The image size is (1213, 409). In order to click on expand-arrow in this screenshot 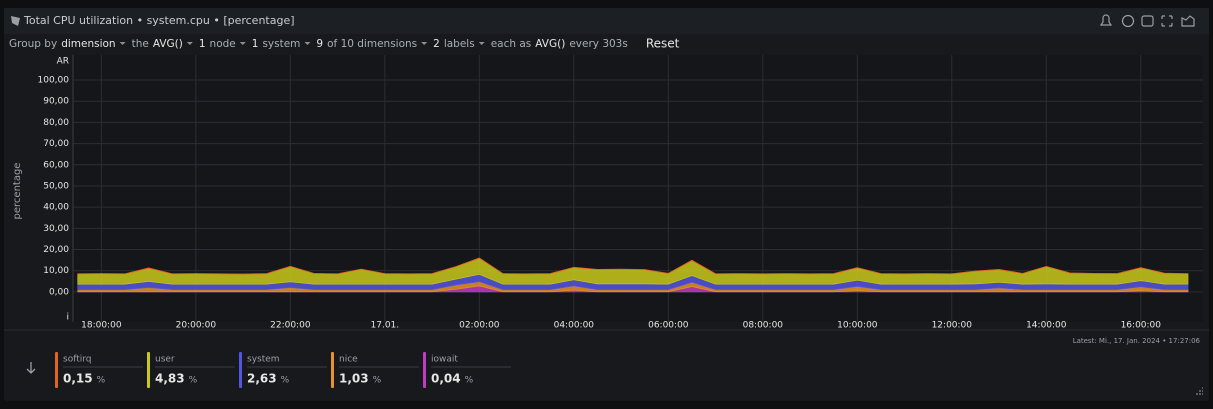, I will do `click(31, 368)`.